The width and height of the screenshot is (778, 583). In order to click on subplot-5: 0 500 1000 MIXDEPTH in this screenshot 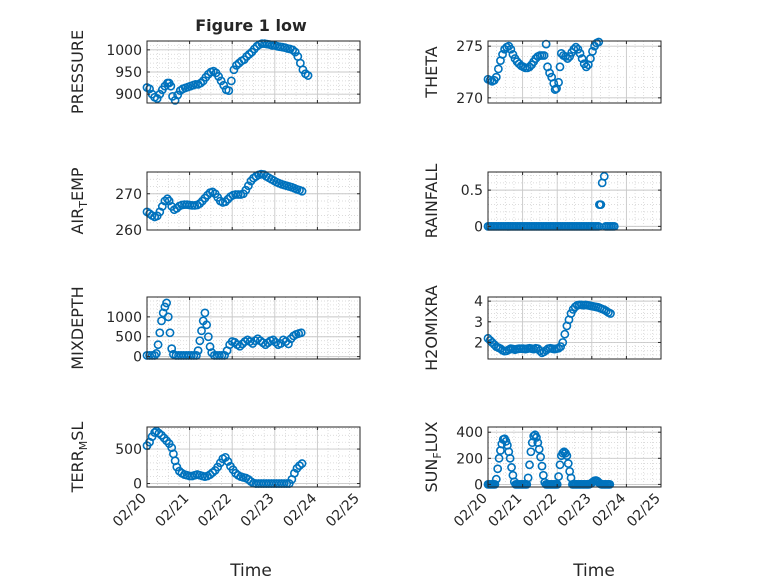, I will do `click(214, 328)`.